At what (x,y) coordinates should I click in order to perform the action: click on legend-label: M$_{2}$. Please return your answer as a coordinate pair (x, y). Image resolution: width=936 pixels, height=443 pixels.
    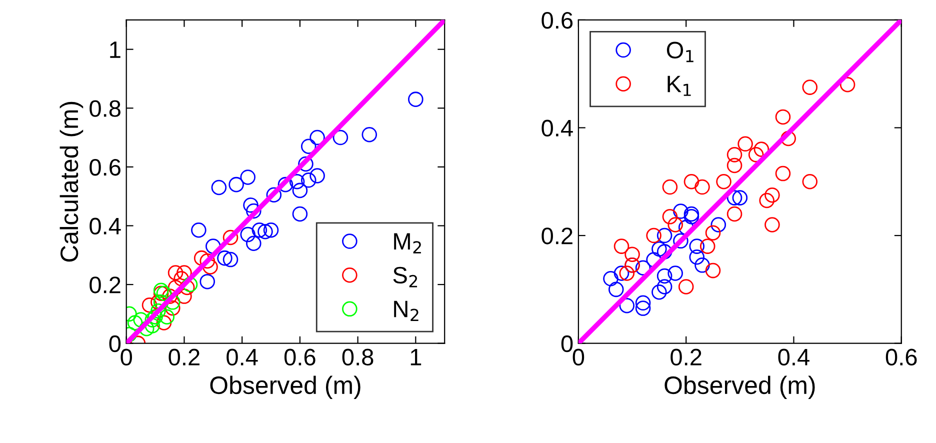
    Looking at the image, I should click on (407, 243).